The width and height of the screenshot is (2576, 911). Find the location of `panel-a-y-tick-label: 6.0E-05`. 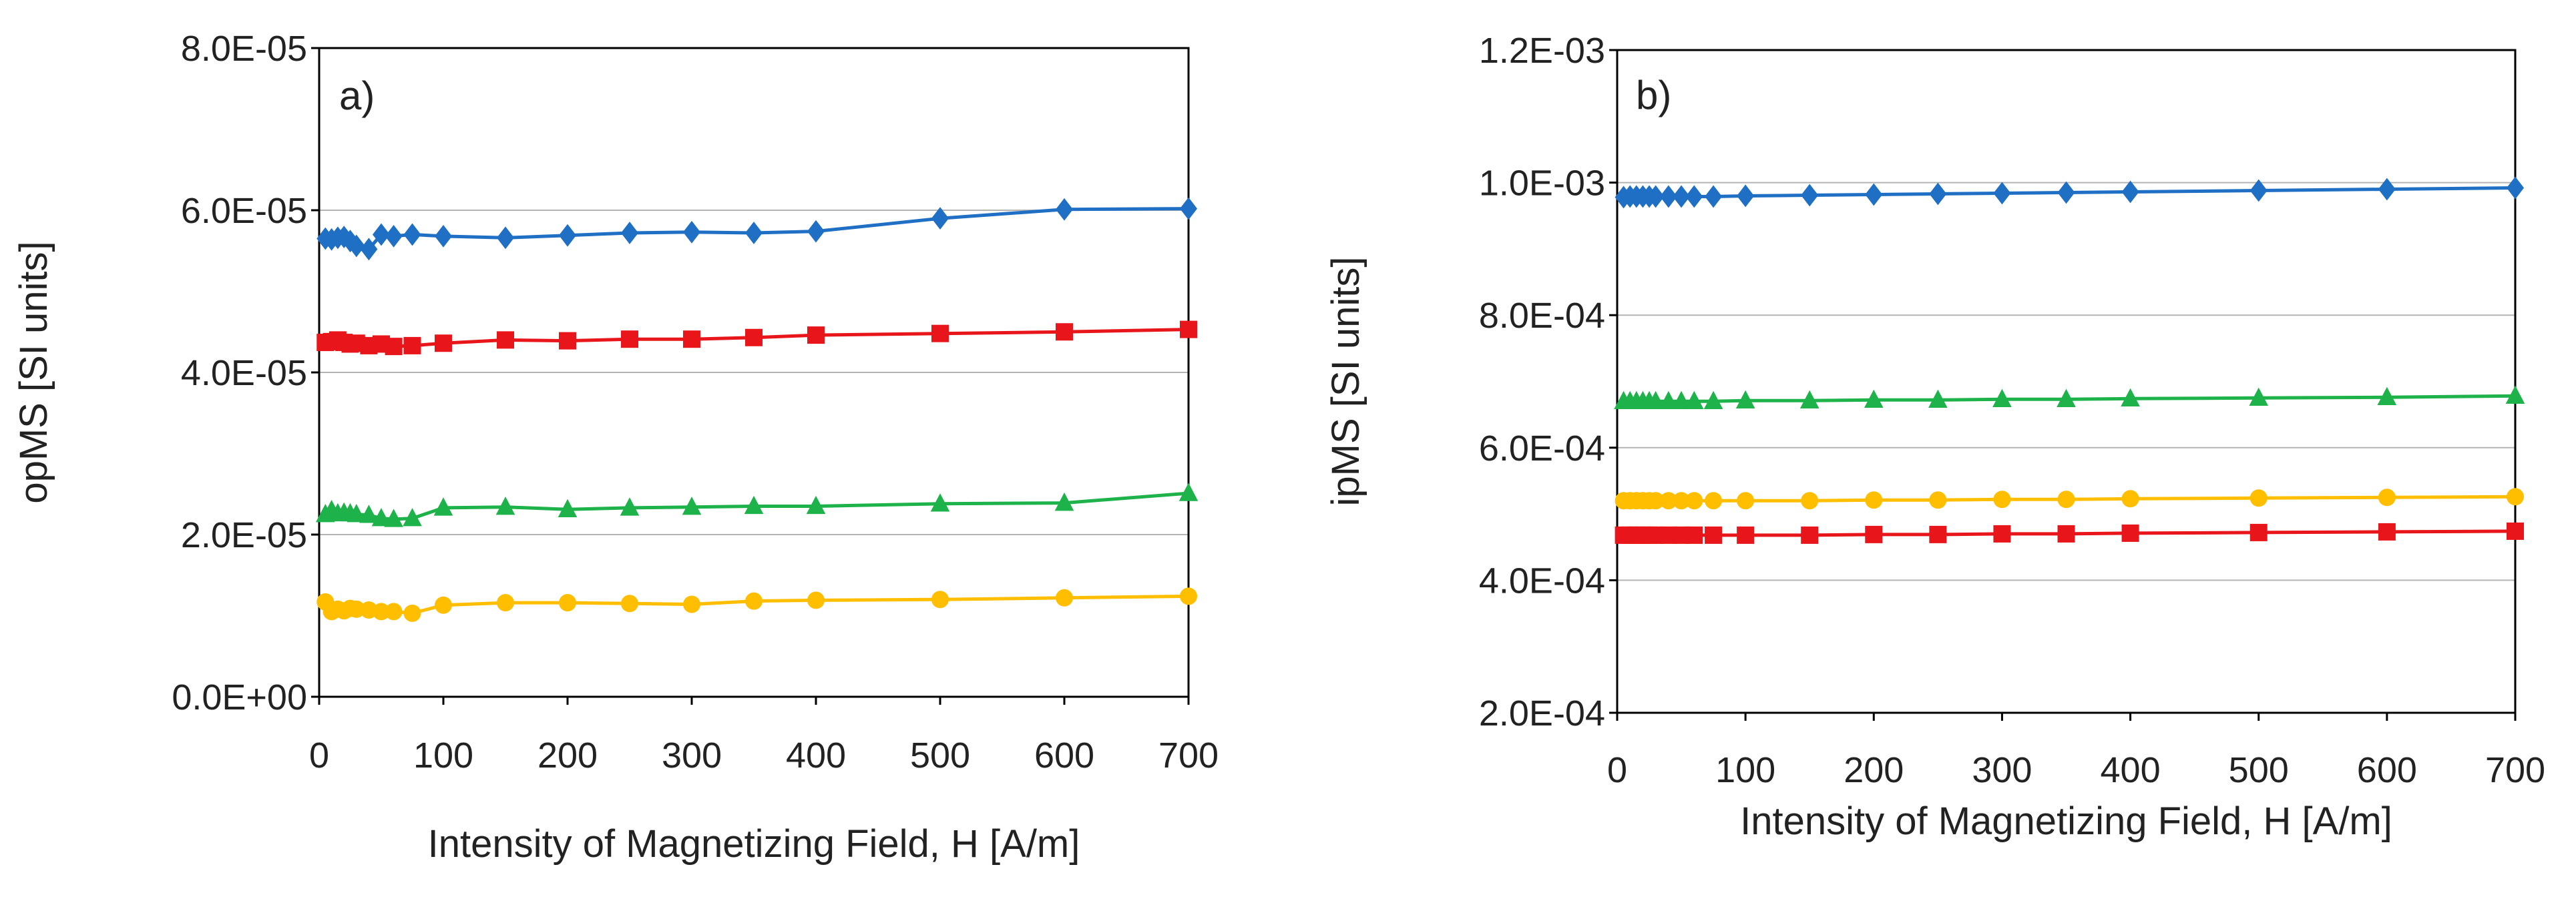

panel-a-y-tick-label: 6.0E-05 is located at coordinates (244, 211).